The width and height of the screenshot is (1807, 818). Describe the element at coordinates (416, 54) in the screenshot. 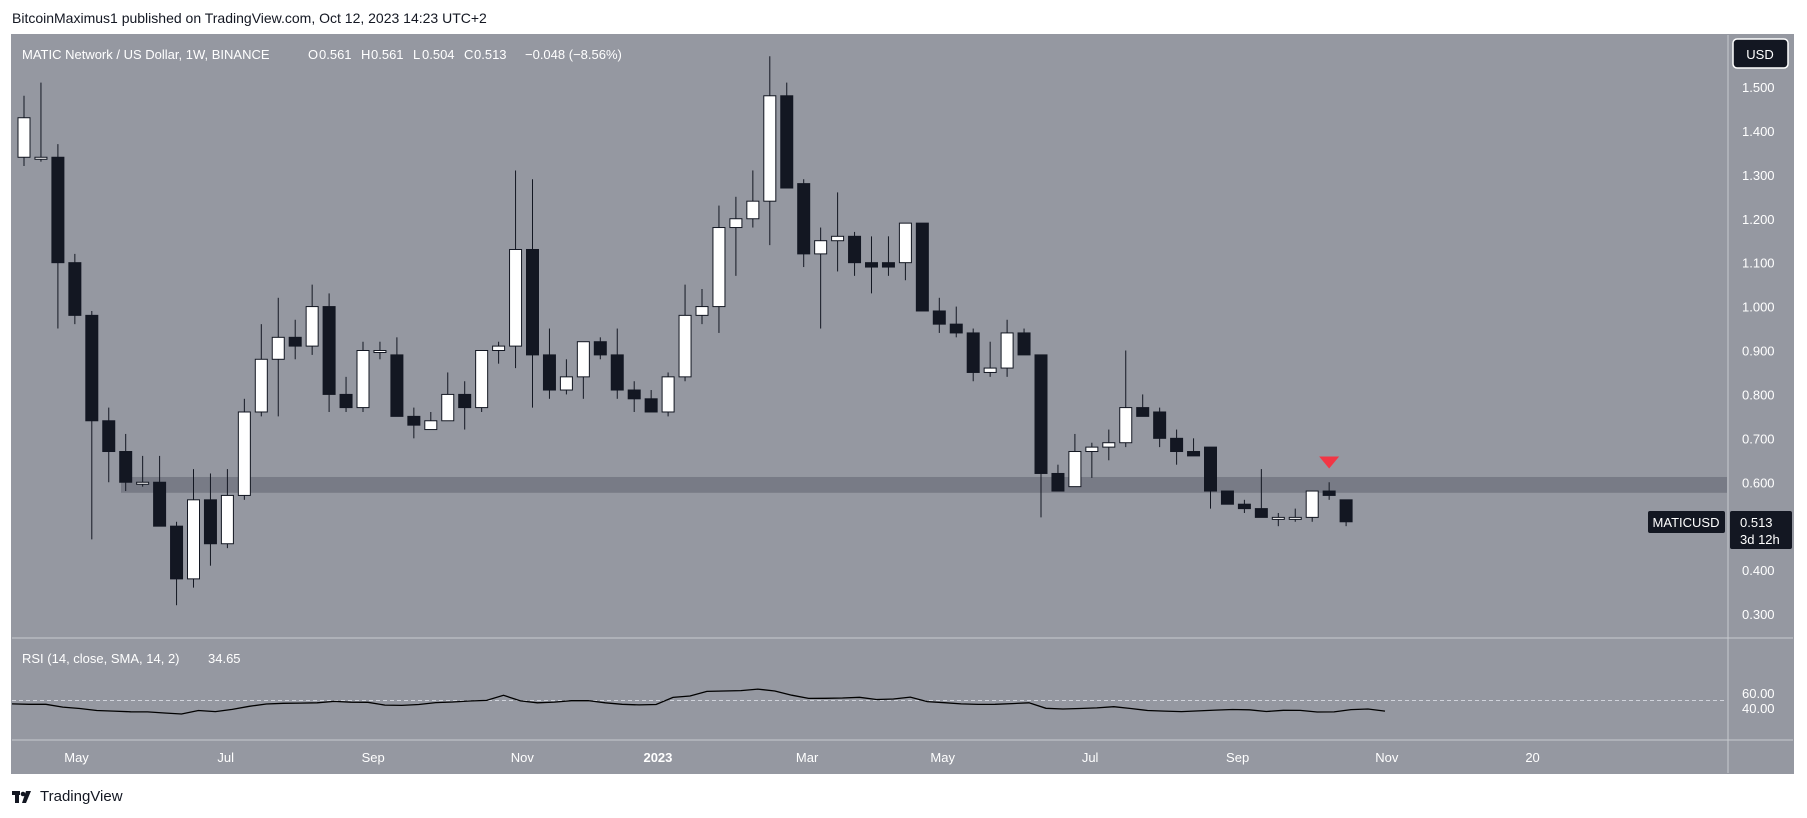

I see `ohlc-low-label: L` at that location.